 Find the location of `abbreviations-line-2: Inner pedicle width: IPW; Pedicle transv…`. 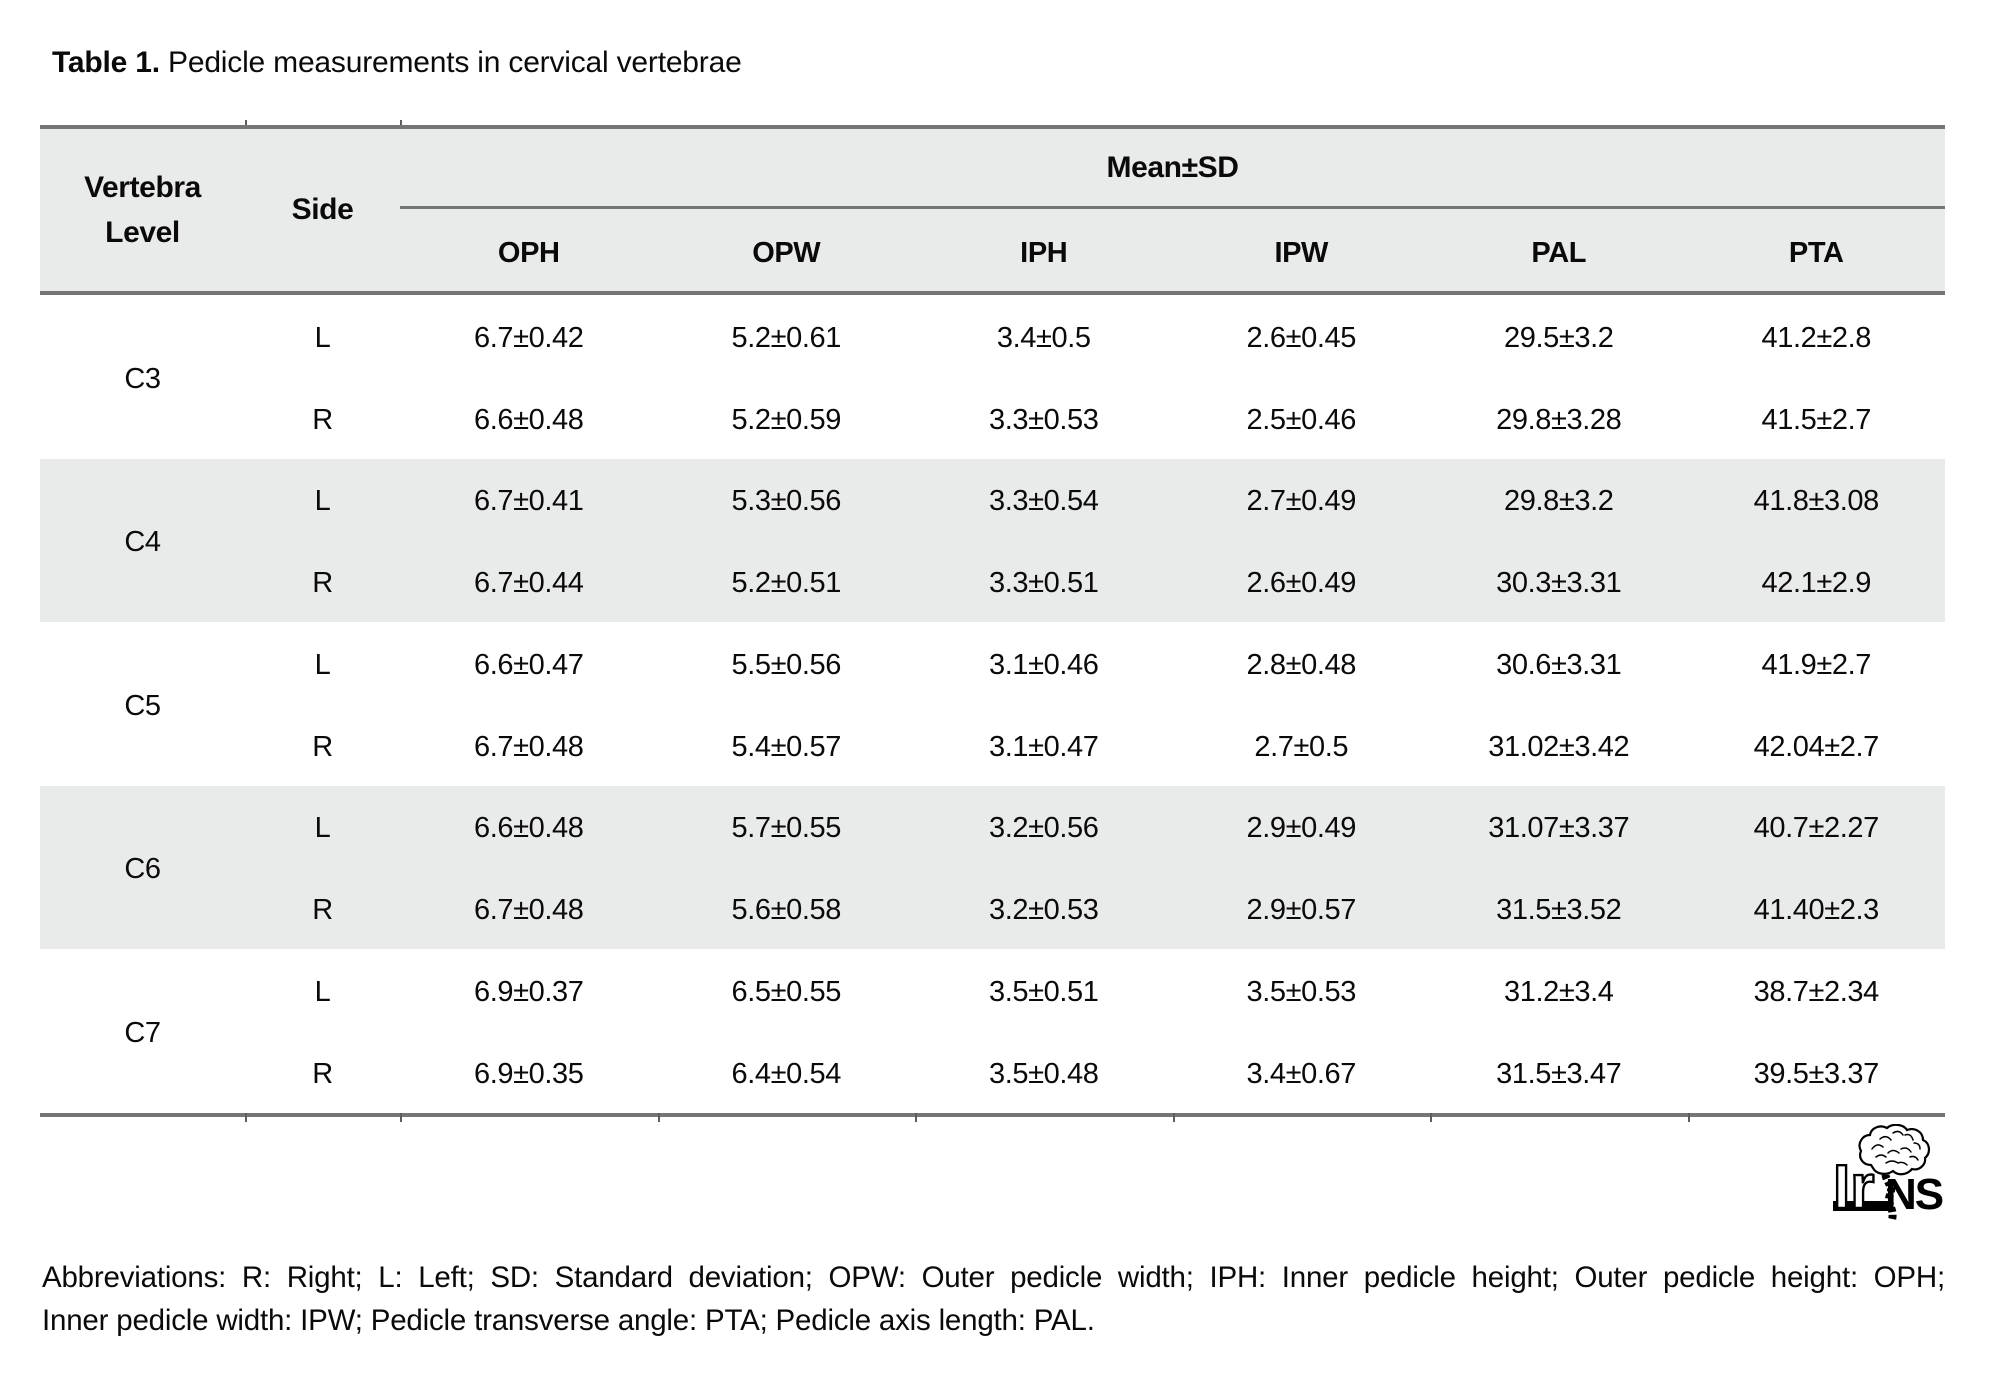

abbreviations-line-2: Inner pedicle width: IPW; Pedicle transv… is located at coordinates (568, 1320).